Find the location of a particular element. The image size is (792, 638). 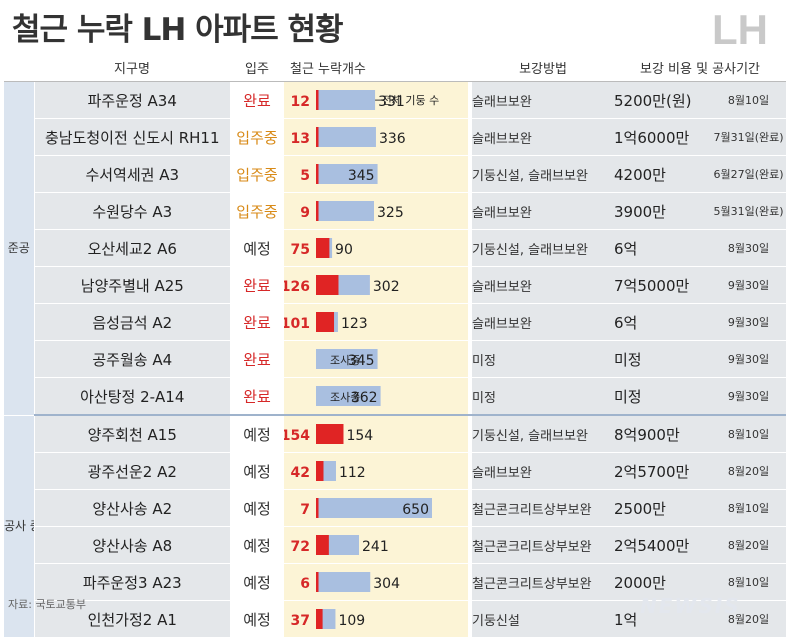

source-note: 자료: 국토교통부 is located at coordinates (47, 604).